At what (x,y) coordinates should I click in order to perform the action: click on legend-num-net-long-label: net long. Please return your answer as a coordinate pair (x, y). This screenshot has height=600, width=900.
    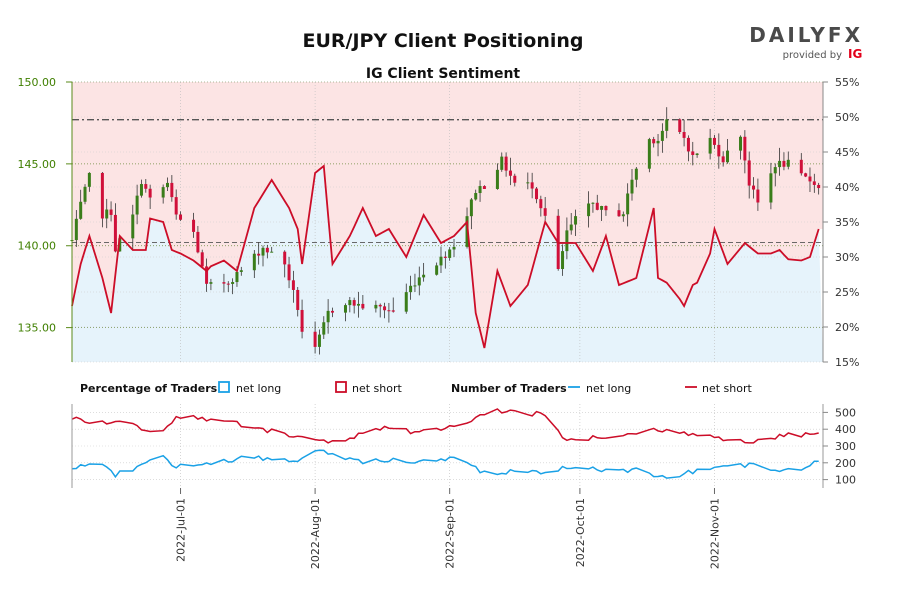
    Looking at the image, I should click on (608, 388).